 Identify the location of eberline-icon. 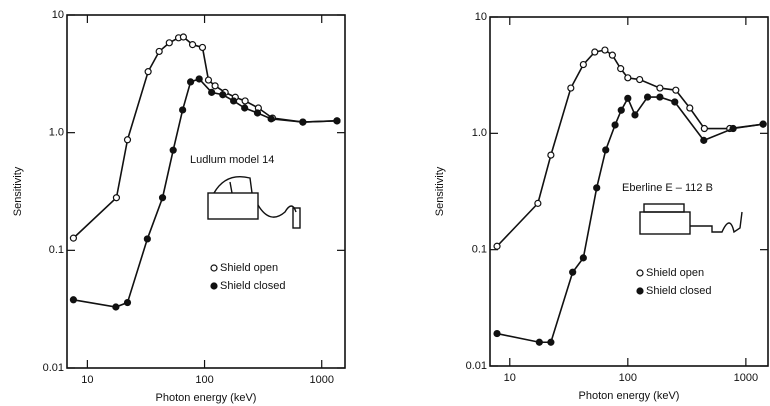
(691, 219).